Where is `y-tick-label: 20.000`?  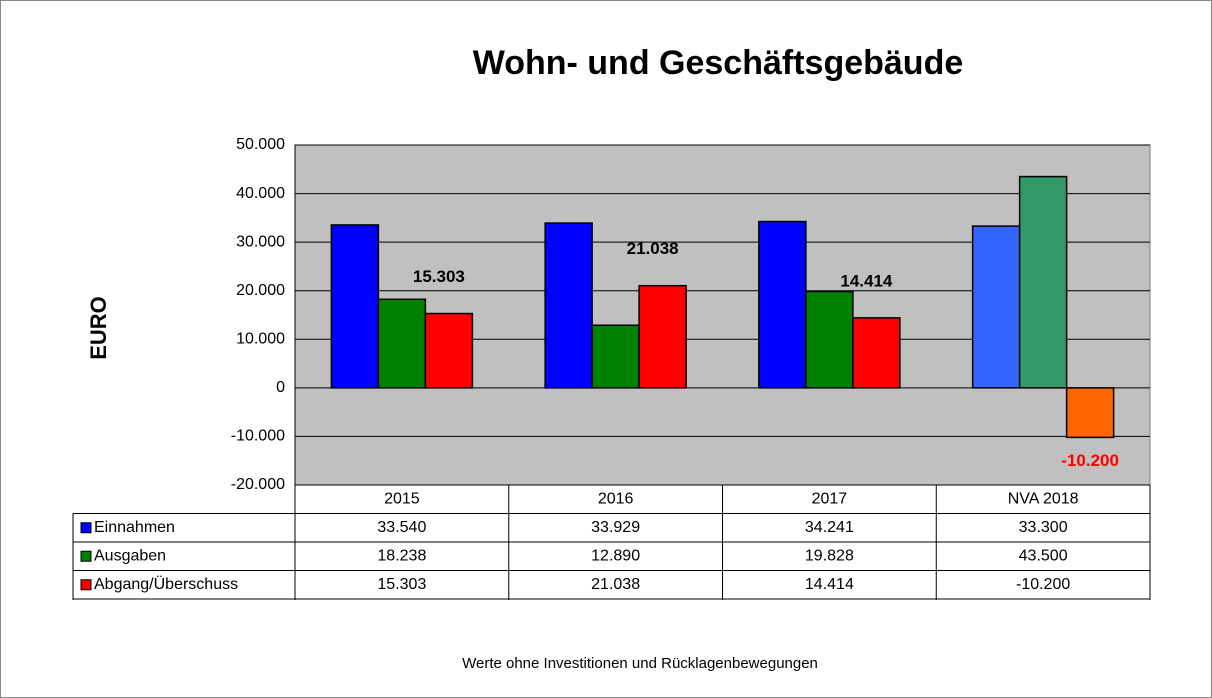
y-tick-label: 20.000 is located at coordinates (260, 290).